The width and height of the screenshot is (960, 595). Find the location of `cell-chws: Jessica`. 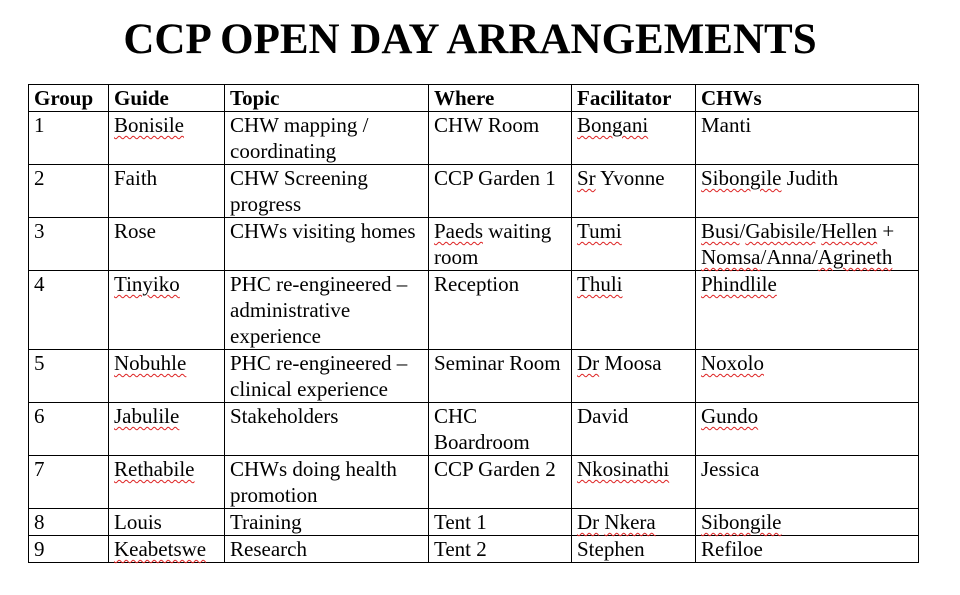

cell-chws: Jessica is located at coordinates (807, 482).